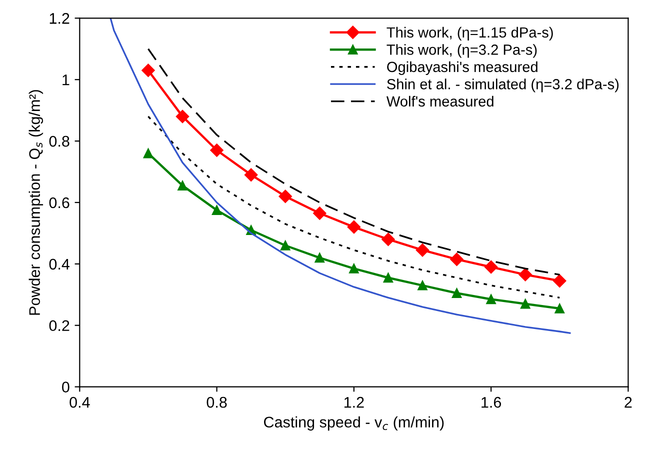 The width and height of the screenshot is (653, 454). I want to click on x-tick-label: 0.8, so click(216, 402).